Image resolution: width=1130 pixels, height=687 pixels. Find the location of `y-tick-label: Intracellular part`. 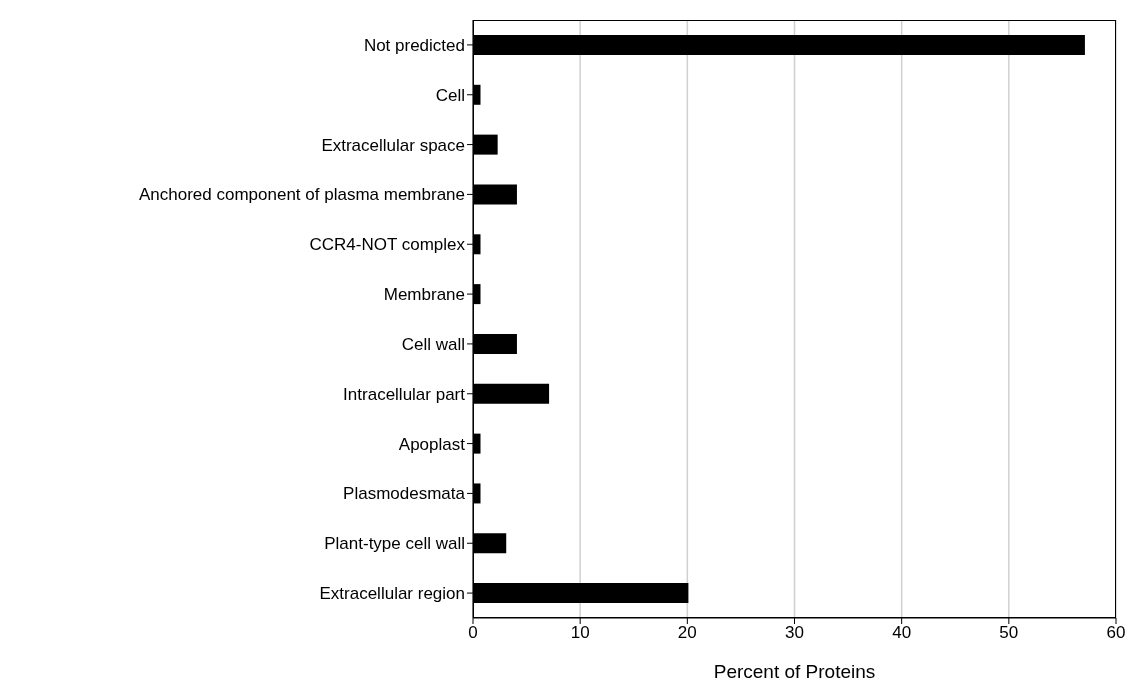

y-tick-label: Intracellular part is located at coordinates (404, 394).